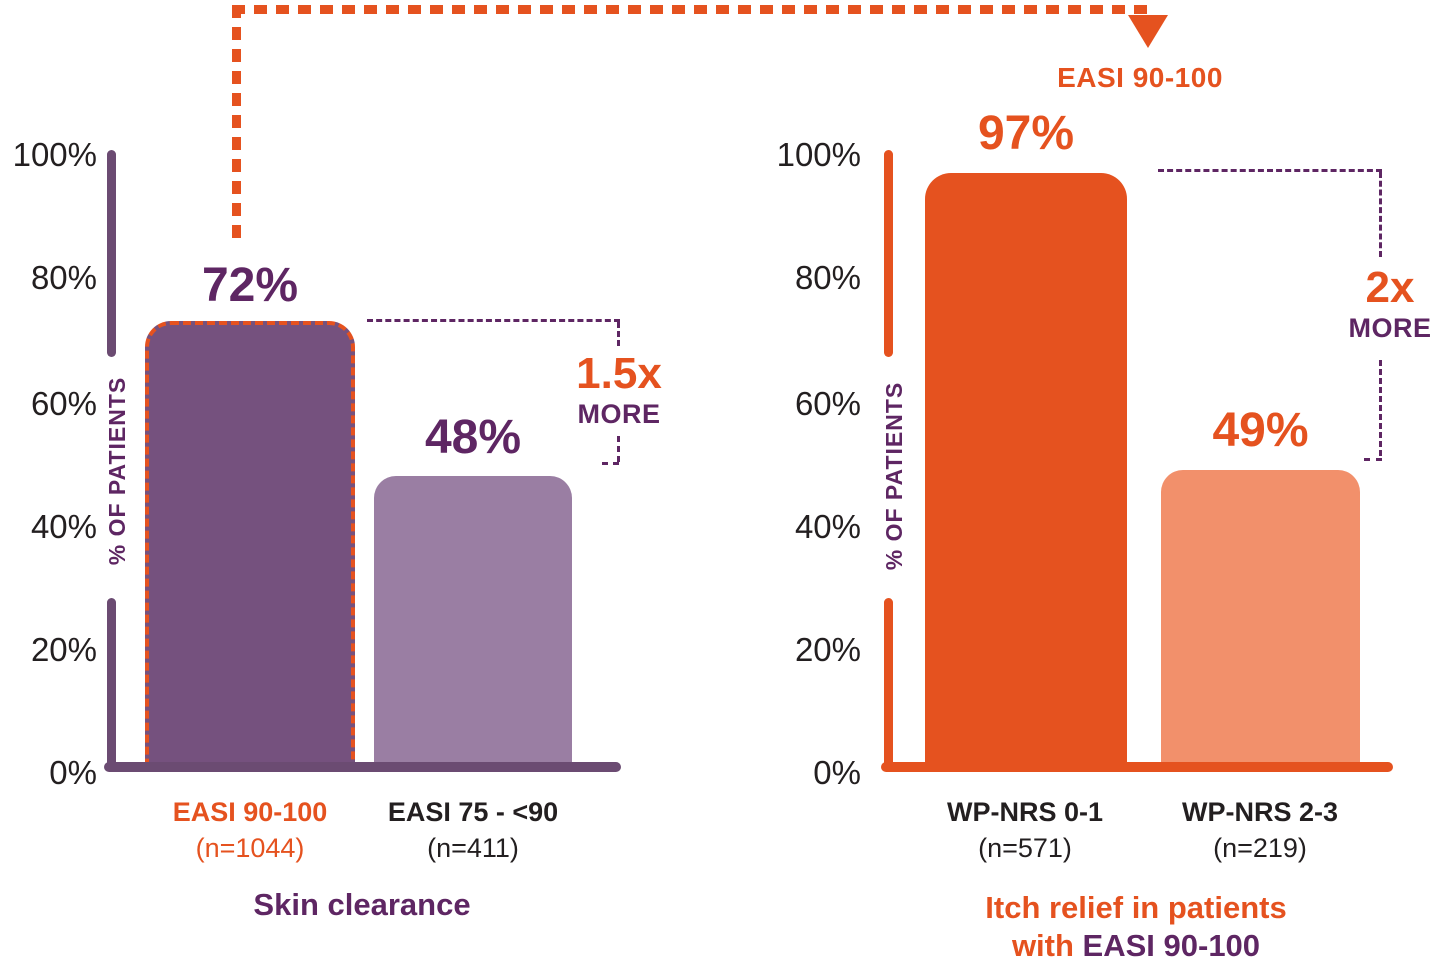 The image size is (1431, 960). What do you see at coordinates (1380, 214) in the screenshot?
I see `right-bracket-upper` at bounding box center [1380, 214].